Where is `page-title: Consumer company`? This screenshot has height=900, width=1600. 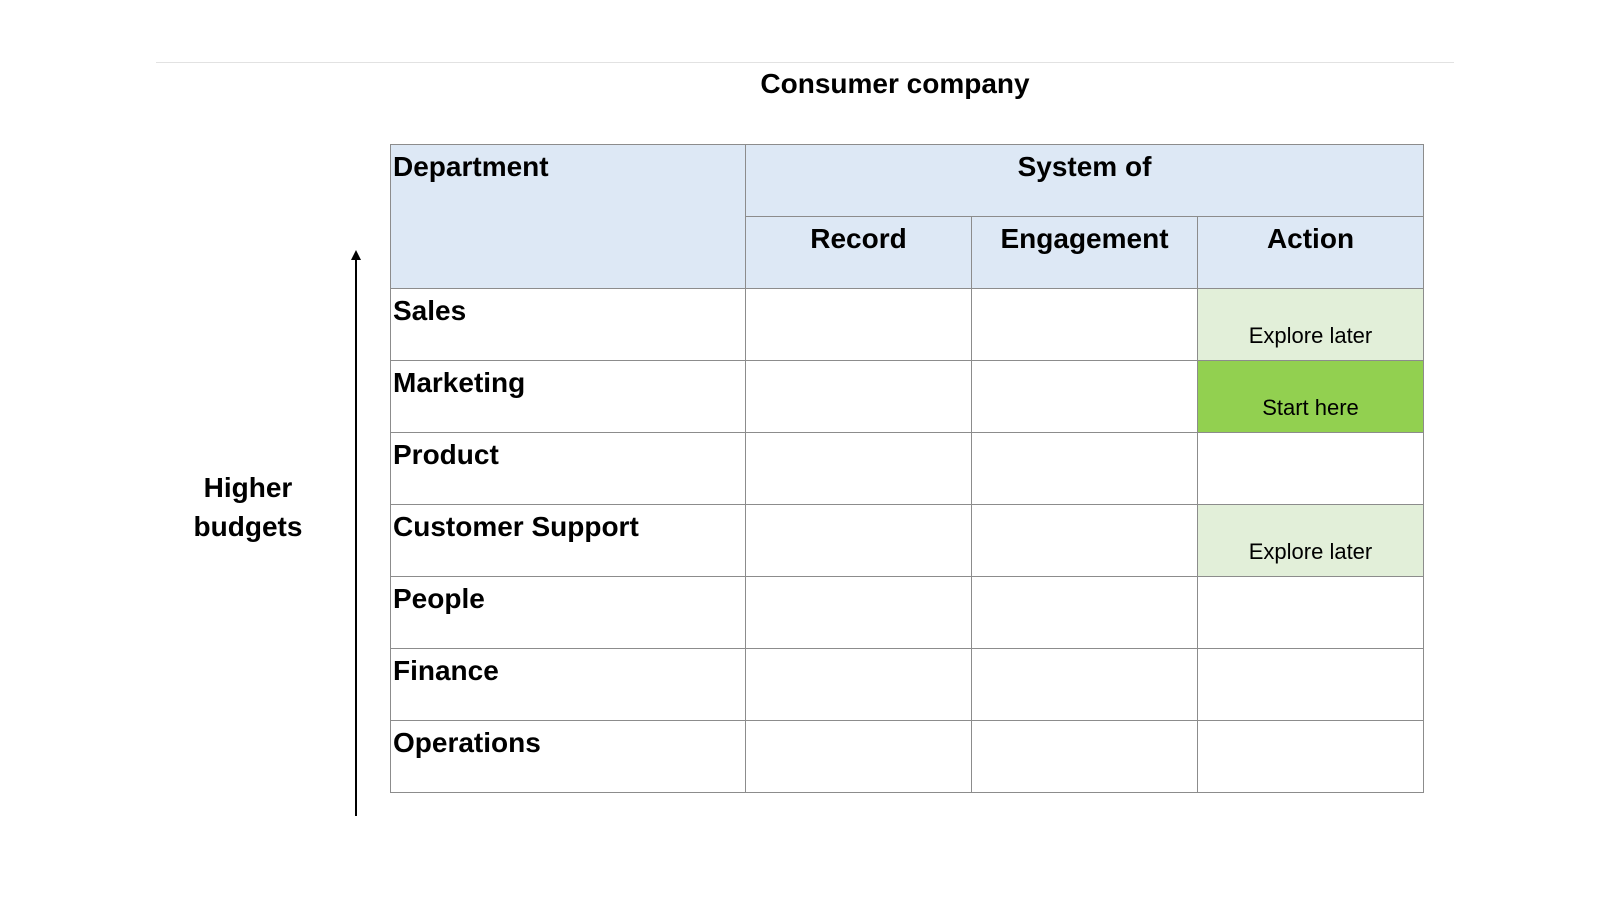 page-title: Consumer company is located at coordinates (895, 83).